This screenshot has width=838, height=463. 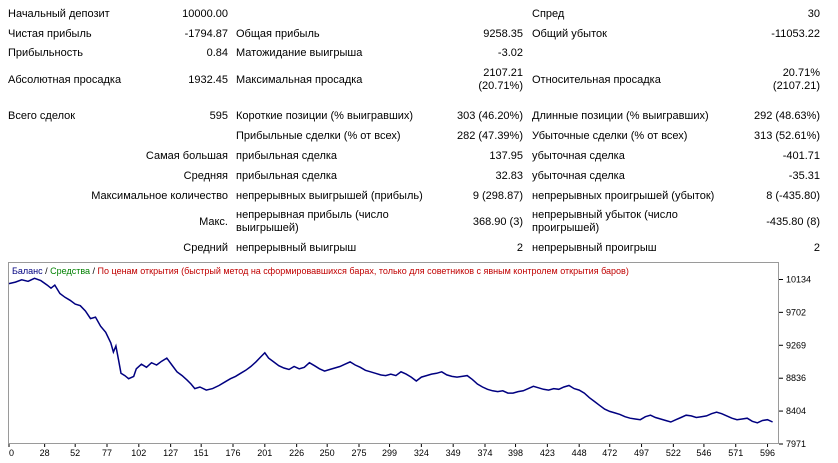 I want to click on x-tick-label: 324, so click(x=421, y=453).